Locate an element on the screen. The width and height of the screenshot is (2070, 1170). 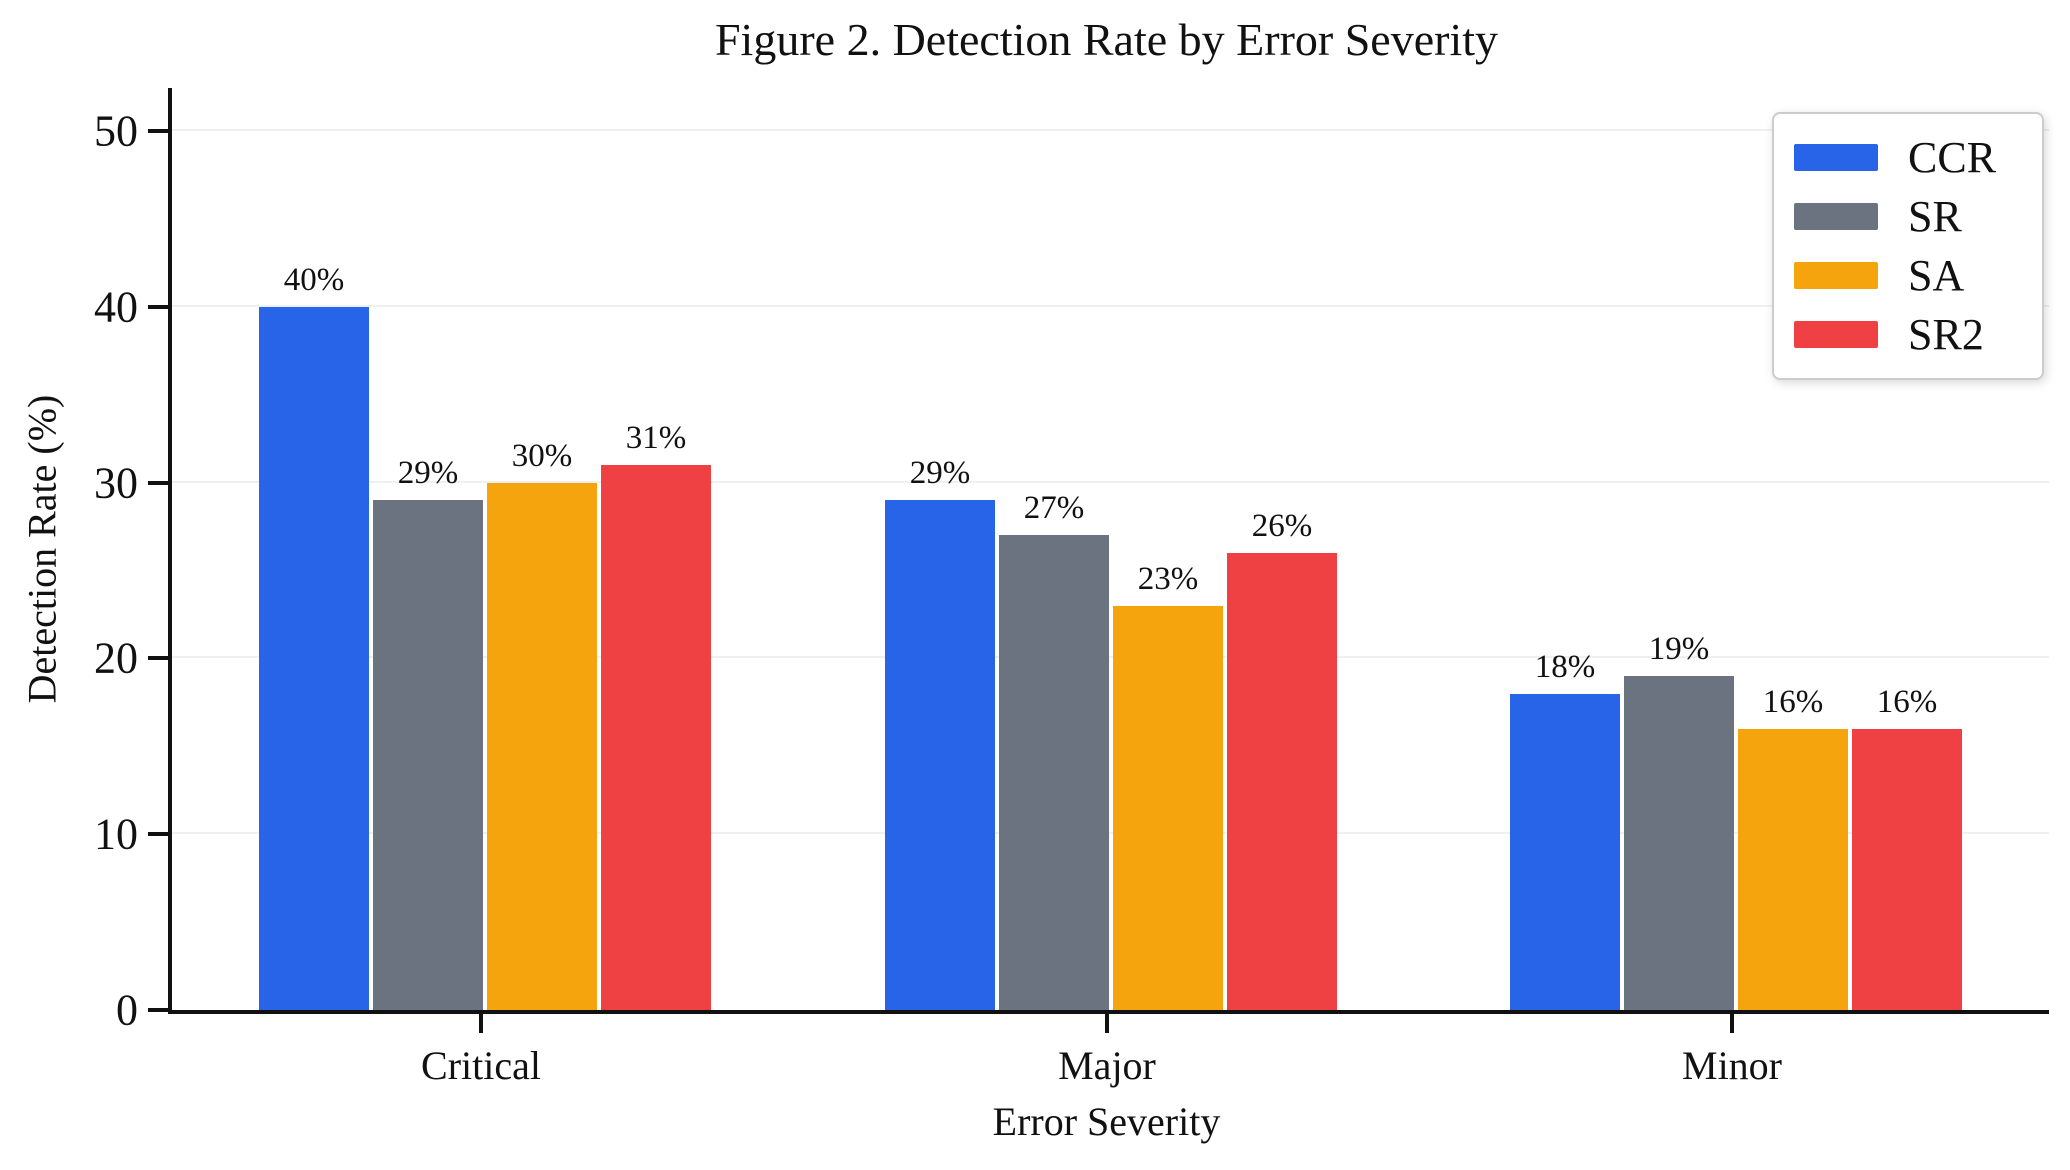
bar-sr2-major: 26% is located at coordinates (1282, 759).